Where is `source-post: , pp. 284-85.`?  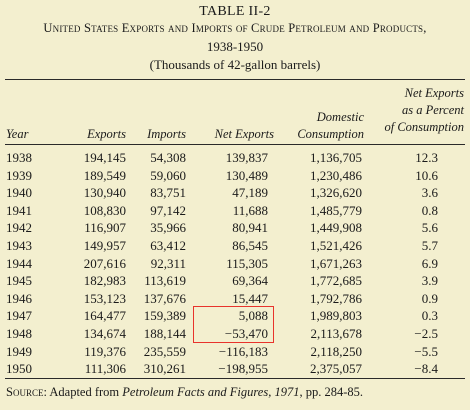 source-post: , pp. 284-85. is located at coordinates (331, 392).